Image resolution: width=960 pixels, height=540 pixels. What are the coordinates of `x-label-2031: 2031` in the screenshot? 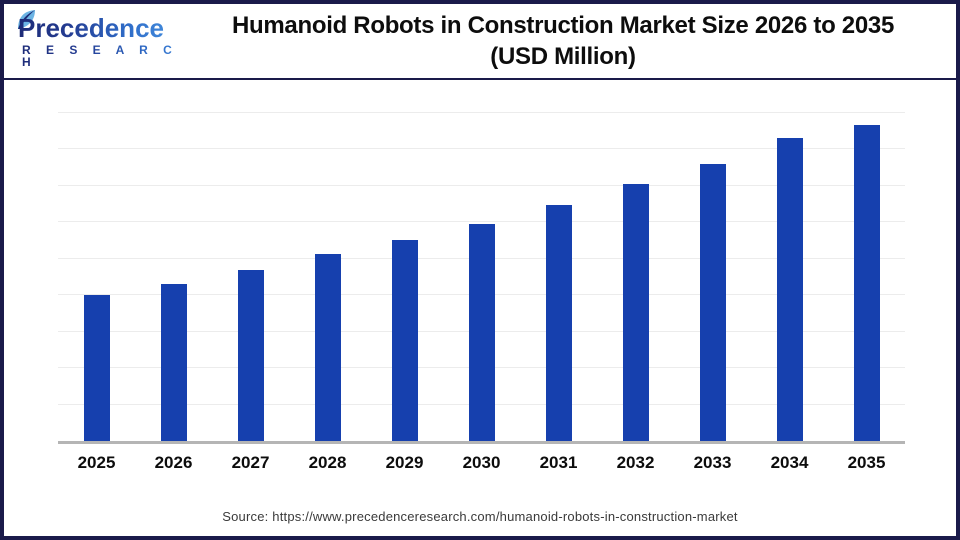 It's located at (558, 462).